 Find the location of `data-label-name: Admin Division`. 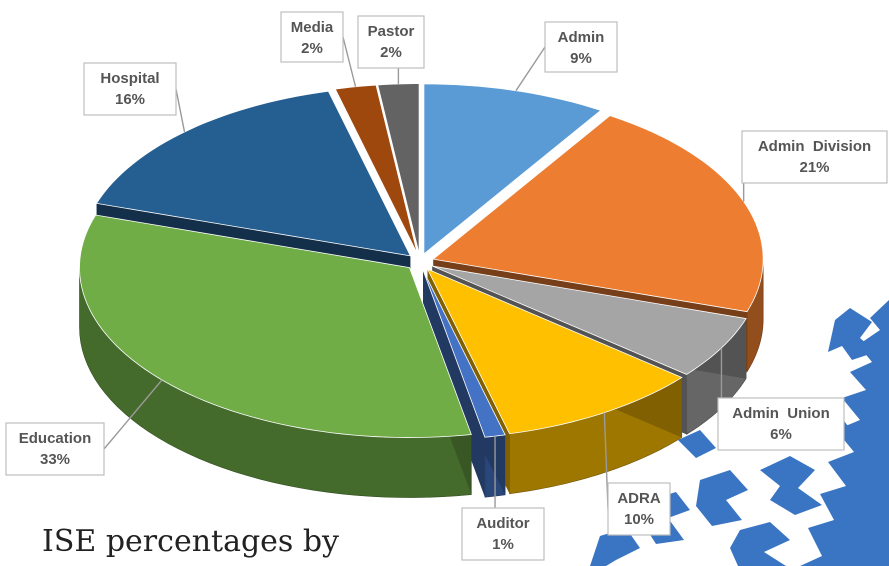

data-label-name: Admin Division is located at coordinates (814, 146).